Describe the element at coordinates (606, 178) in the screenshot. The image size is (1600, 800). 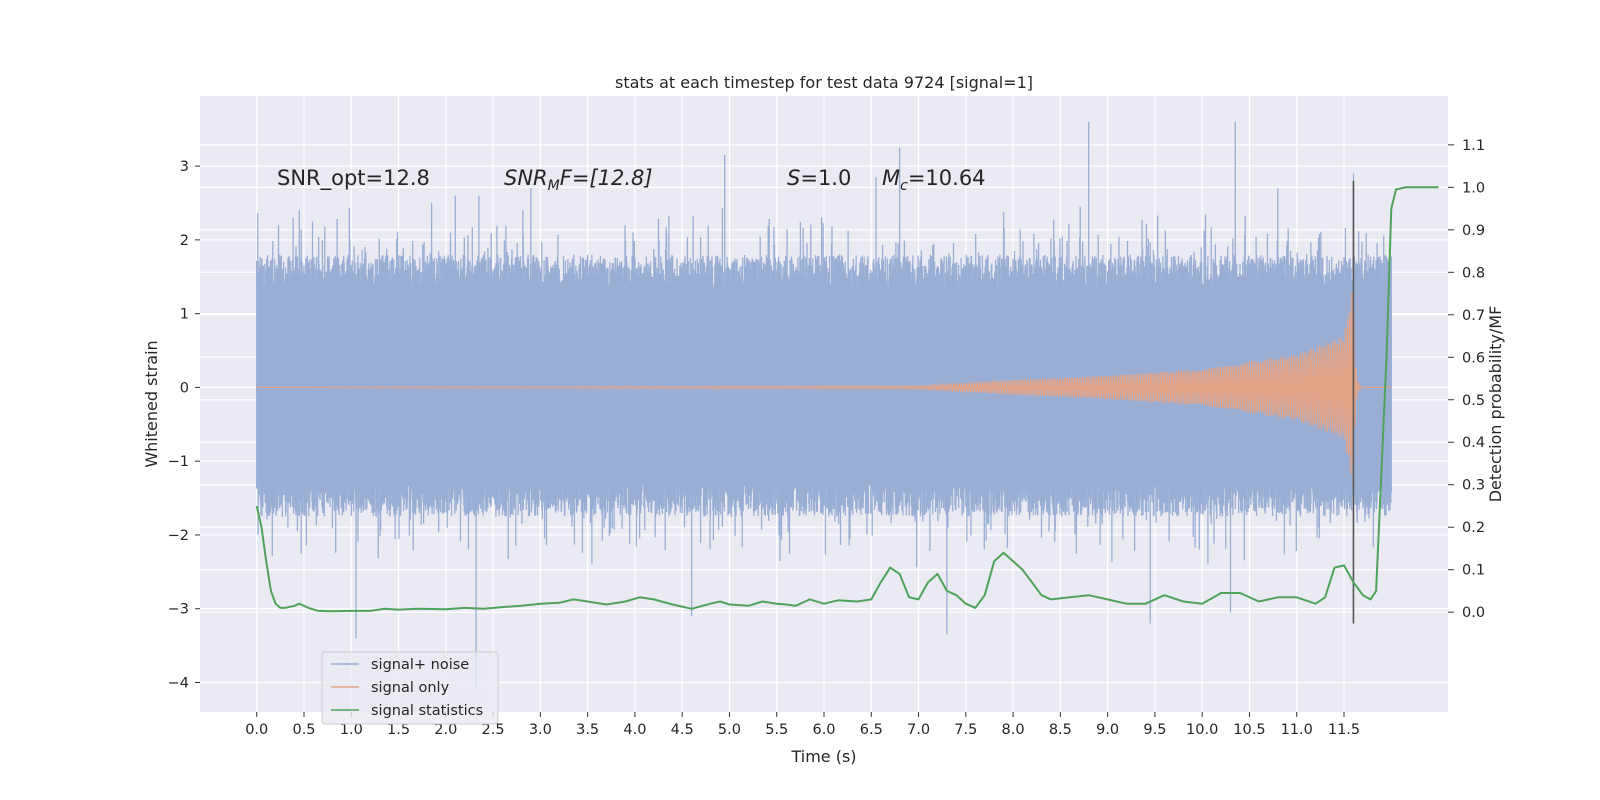
I see `snr-mf-rest: F=[12.8]` at that location.